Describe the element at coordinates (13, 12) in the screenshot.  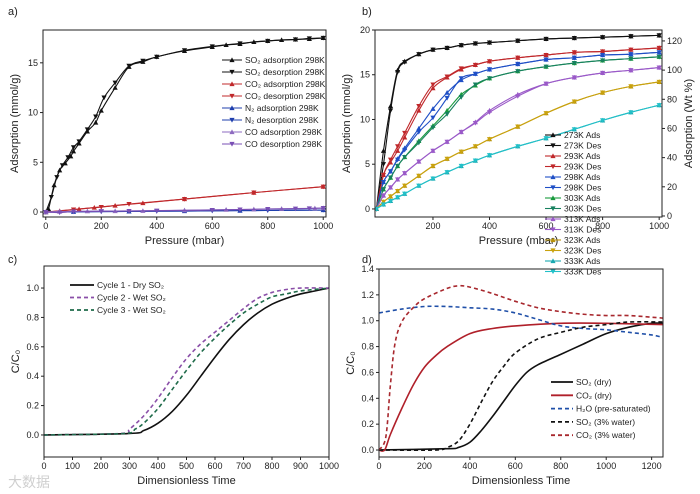
I see `panel-label: a)` at that location.